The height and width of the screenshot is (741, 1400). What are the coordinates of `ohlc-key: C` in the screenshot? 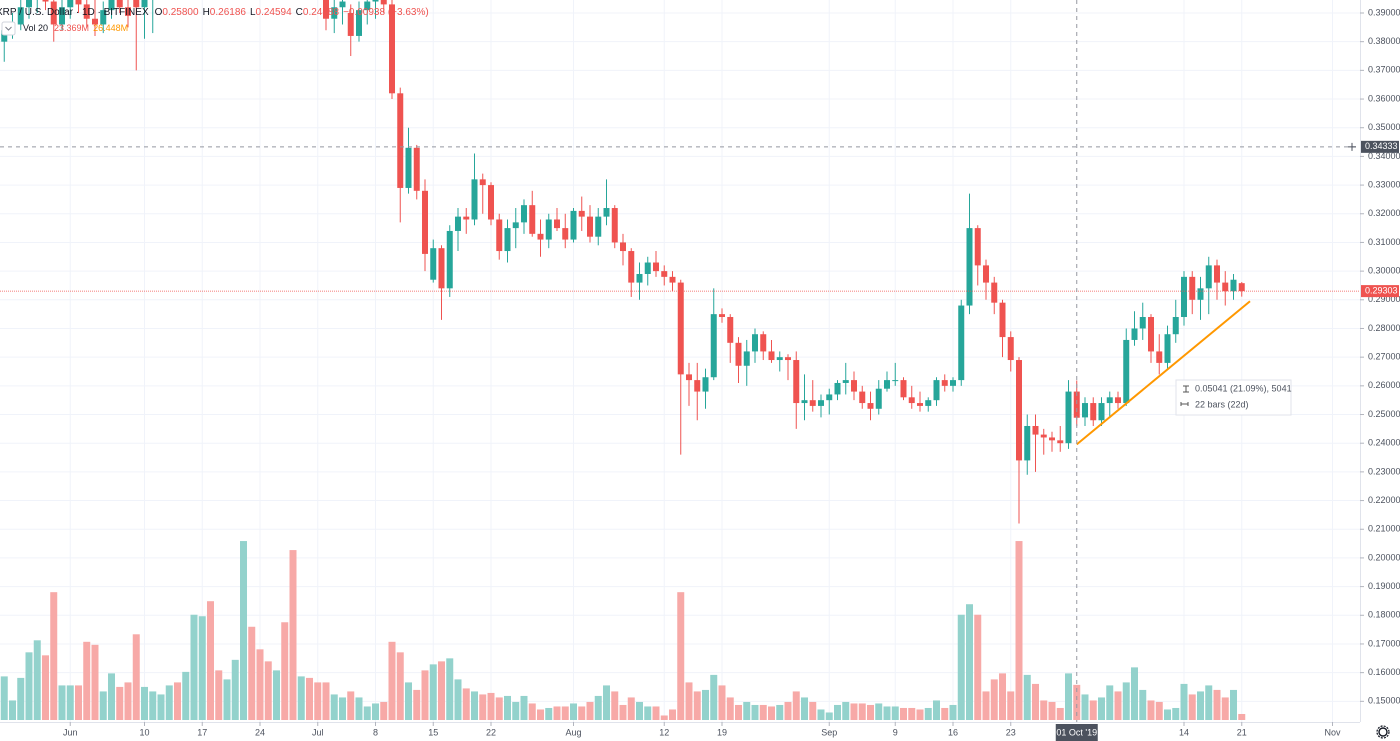 It's located at (299, 12).